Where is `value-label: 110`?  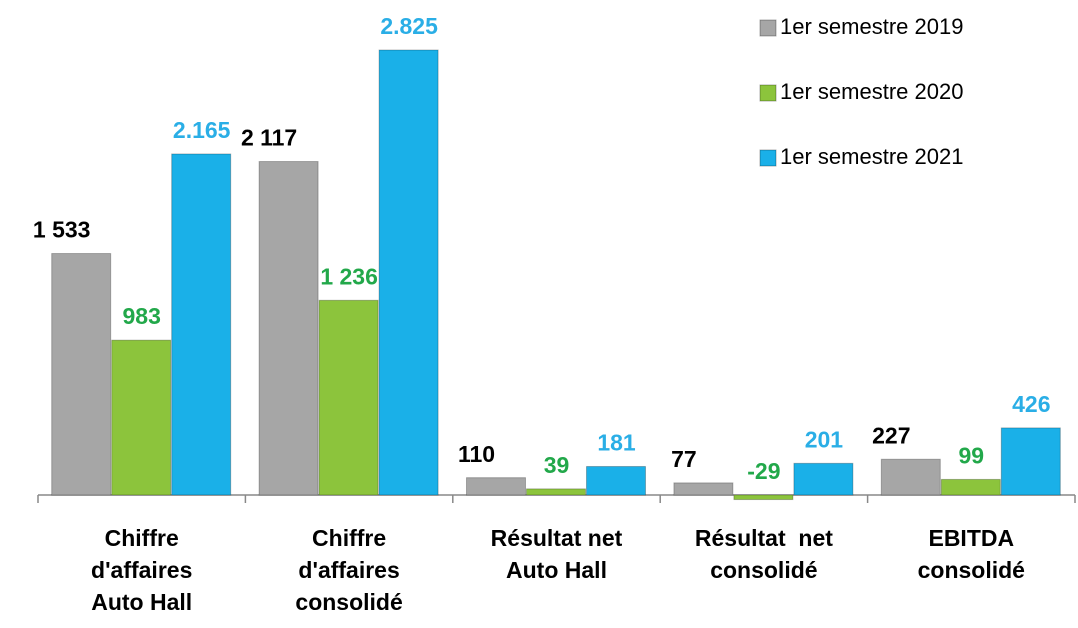 value-label: 110 is located at coordinates (476, 454).